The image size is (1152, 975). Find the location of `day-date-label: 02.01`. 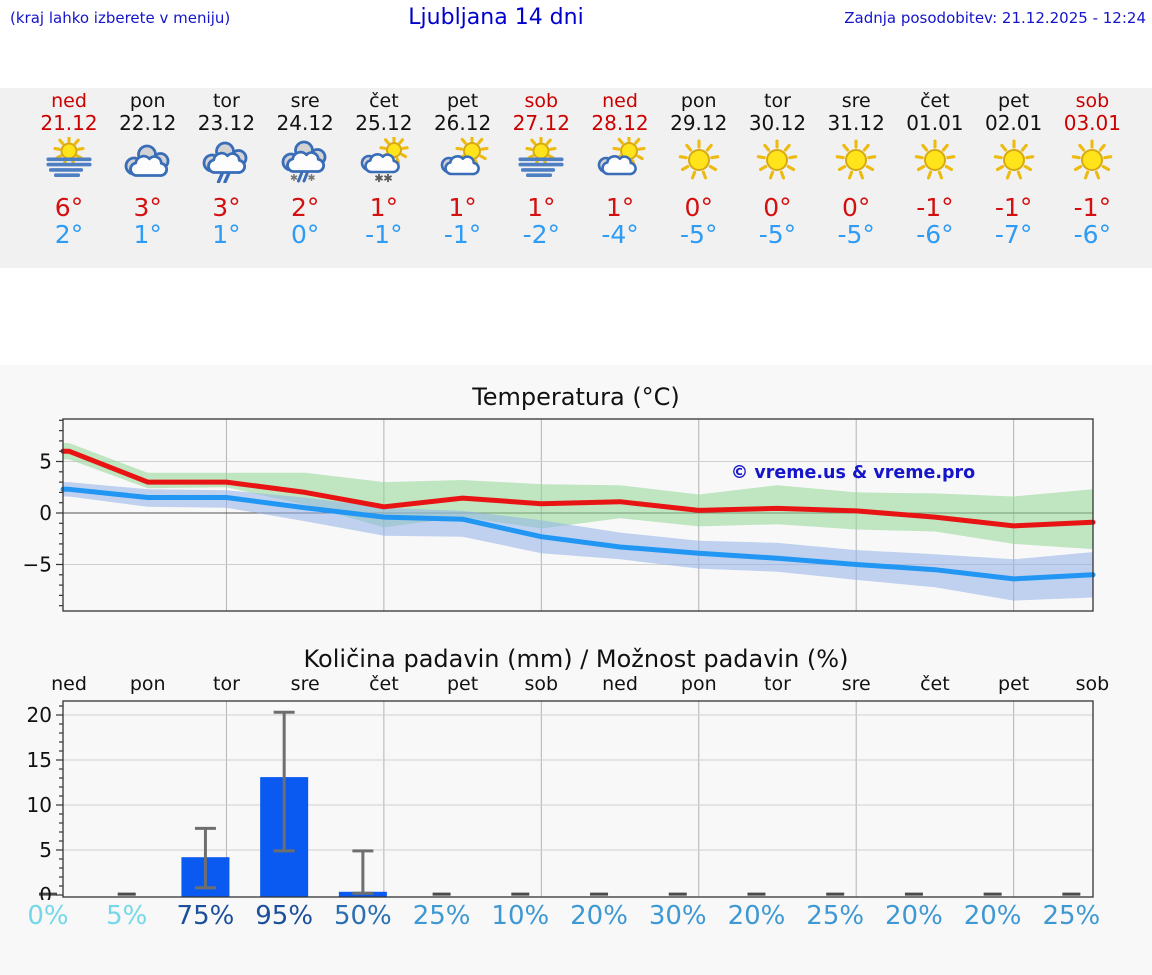

day-date-label: 02.01 is located at coordinates (1013, 123).